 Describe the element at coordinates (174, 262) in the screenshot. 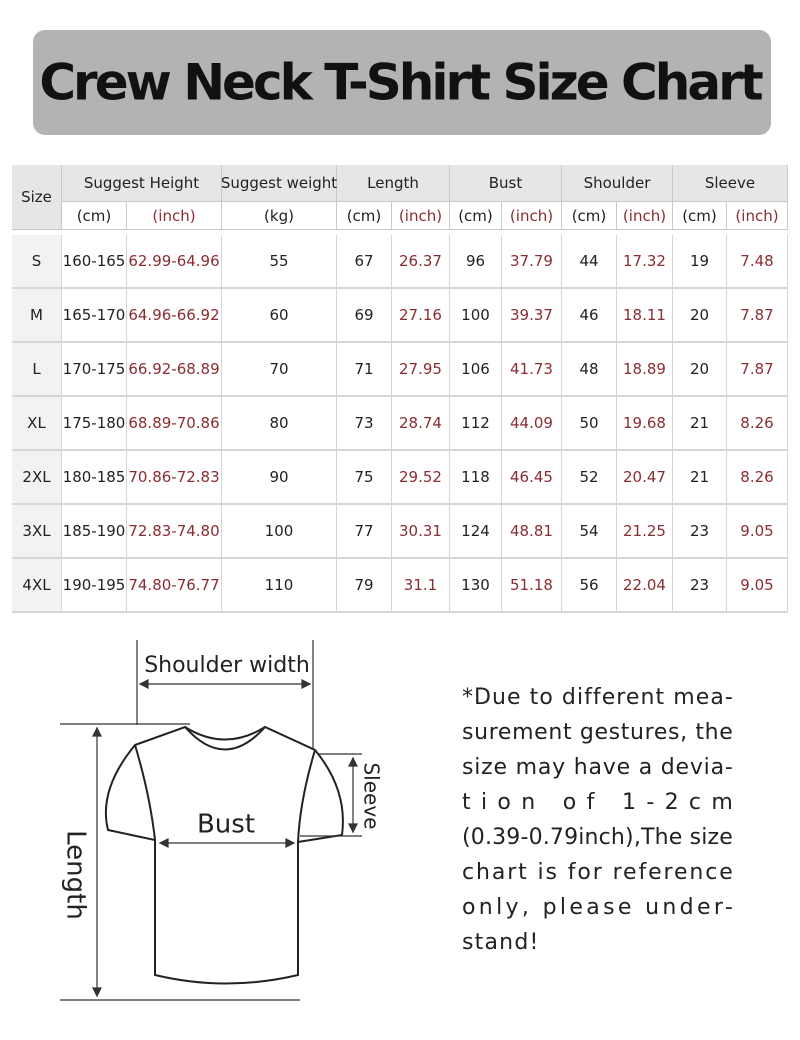

I see `value-cell: 62.99-64.96` at that location.